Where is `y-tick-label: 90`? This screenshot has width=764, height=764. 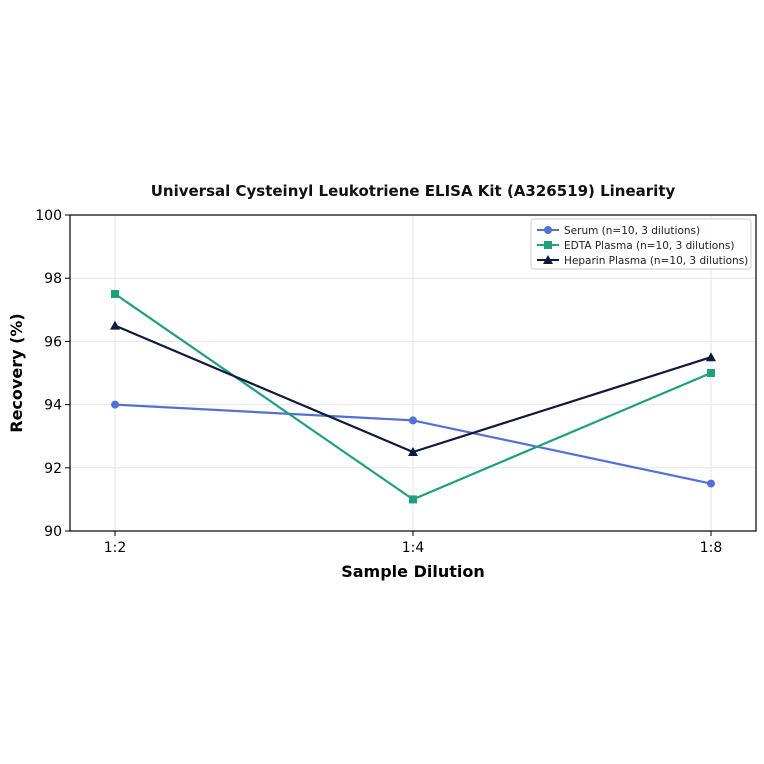
y-tick-label: 90 is located at coordinates (53, 532).